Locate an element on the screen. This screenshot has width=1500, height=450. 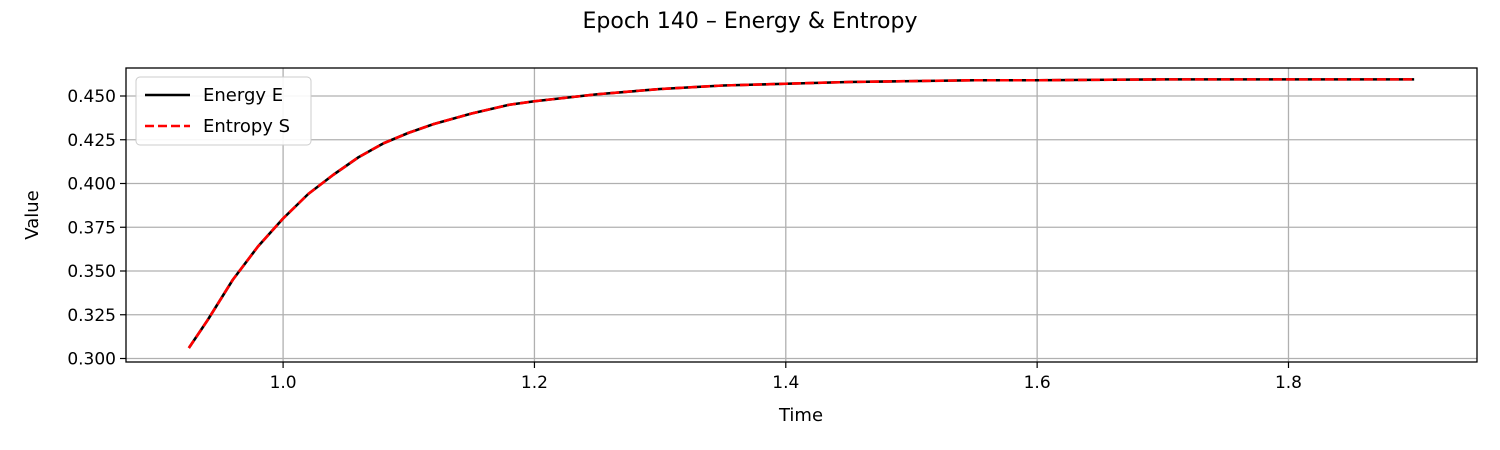
y-tick-label: 0.375 is located at coordinates (91, 228).